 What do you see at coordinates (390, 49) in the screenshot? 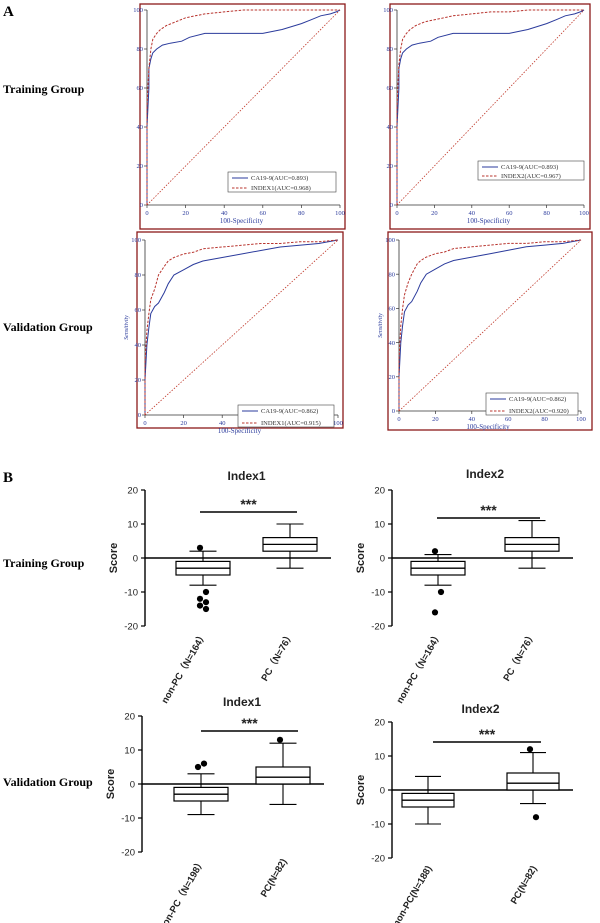
I see `roc-y-tick-label: 80` at bounding box center [390, 49].